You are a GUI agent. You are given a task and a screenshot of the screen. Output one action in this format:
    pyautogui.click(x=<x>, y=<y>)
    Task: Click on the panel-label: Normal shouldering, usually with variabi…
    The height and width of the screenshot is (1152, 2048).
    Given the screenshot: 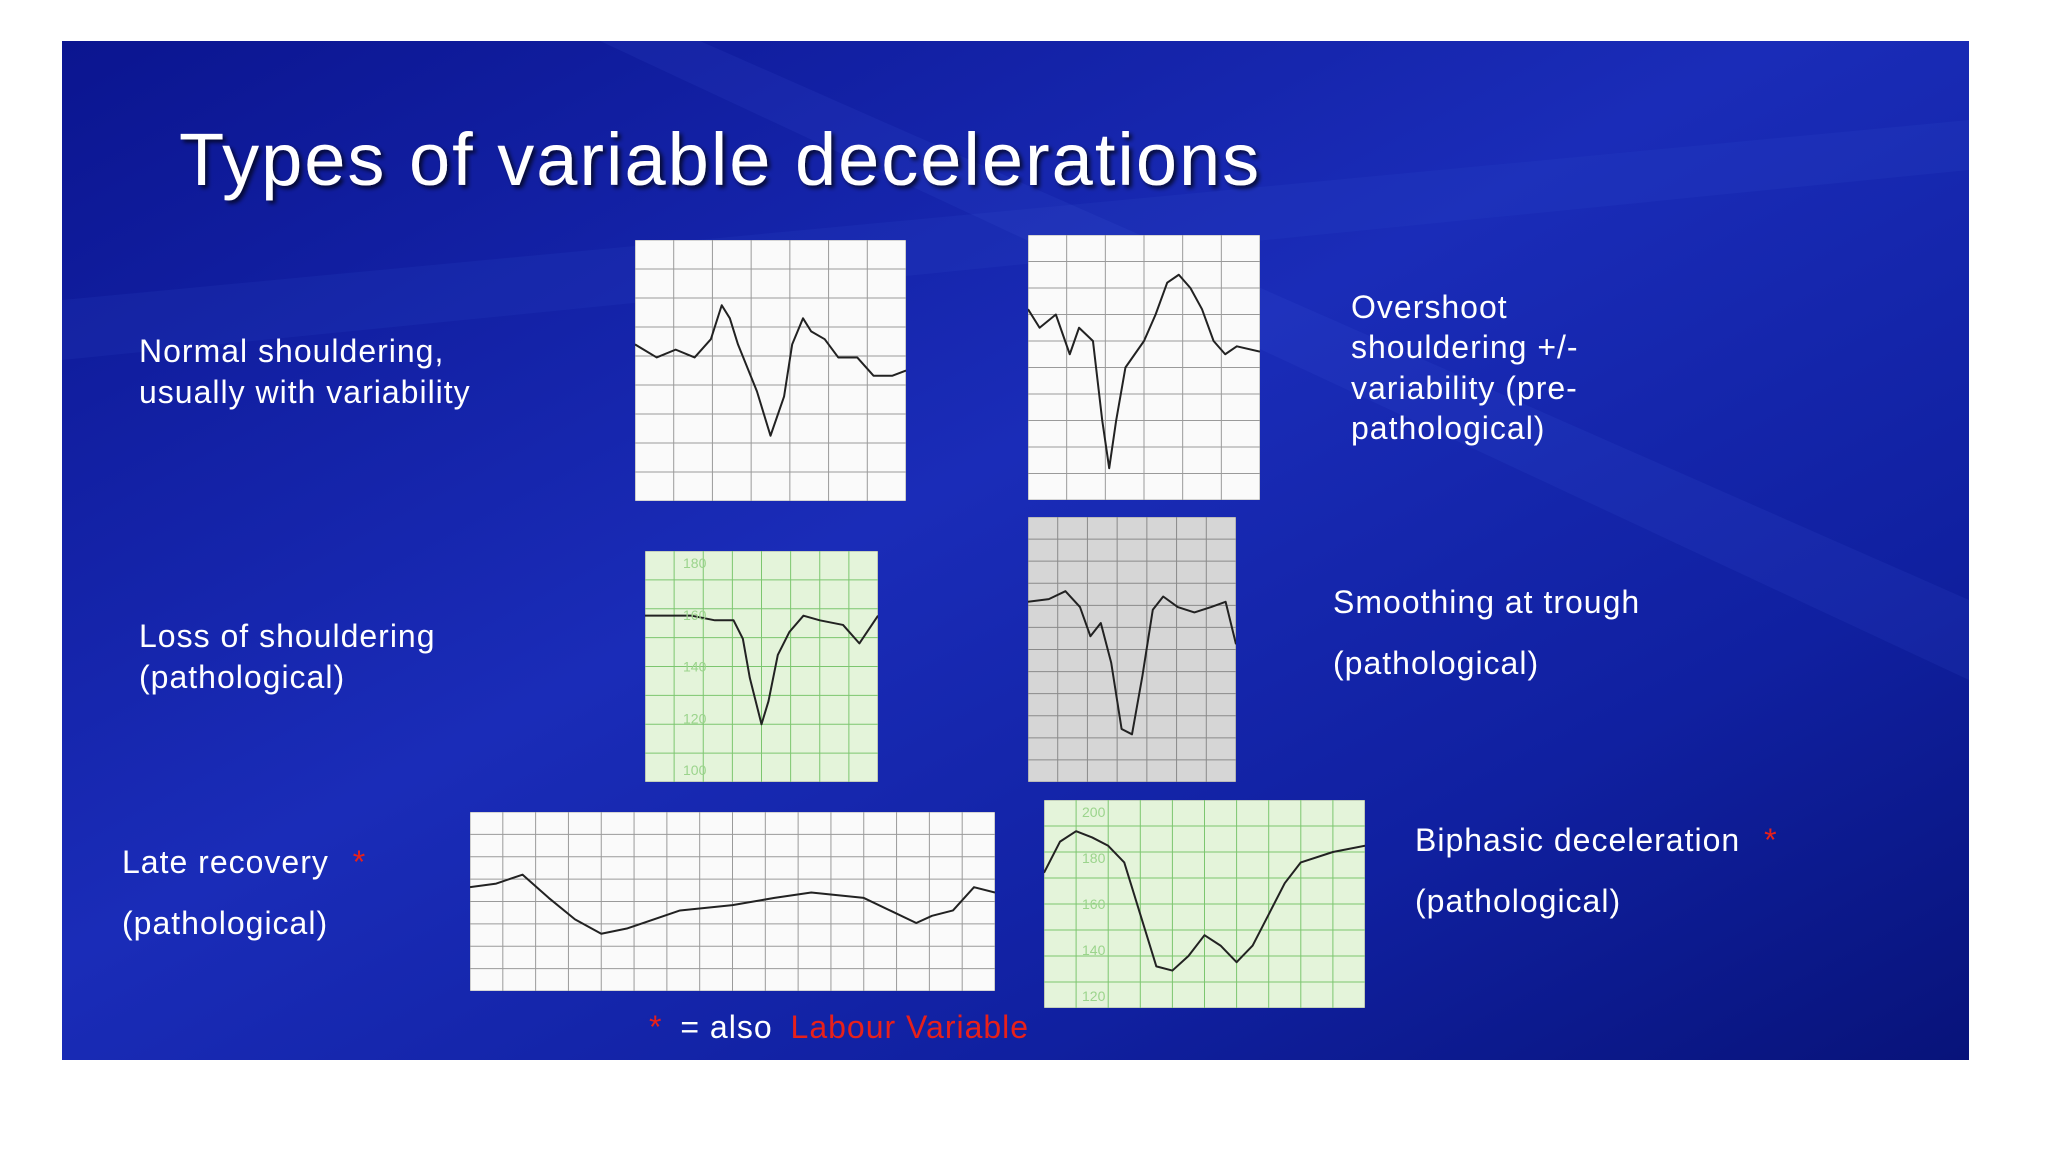 What is the action you would take?
    pyautogui.click(x=305, y=371)
    